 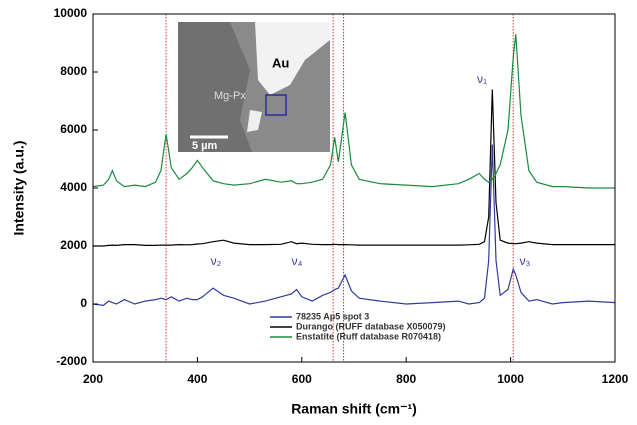 What do you see at coordinates (216, 261) in the screenshot?
I see `annotation: ν₂` at bounding box center [216, 261].